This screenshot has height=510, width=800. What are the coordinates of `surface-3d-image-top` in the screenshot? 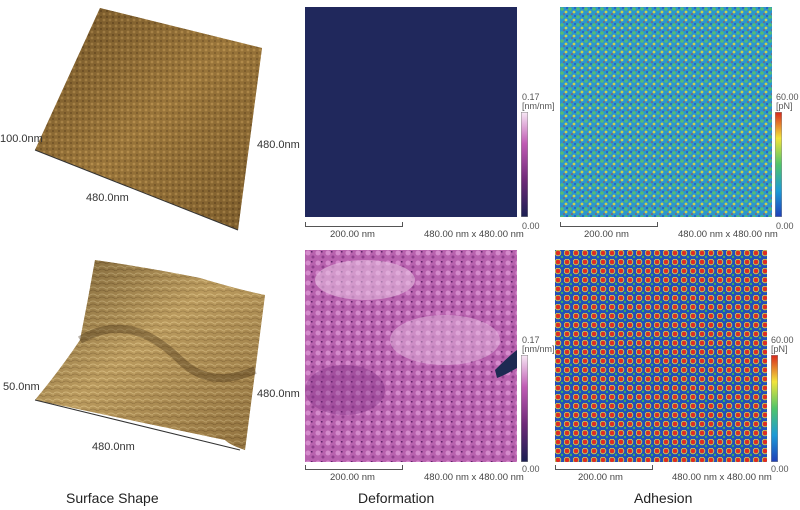 It's located at (148, 119).